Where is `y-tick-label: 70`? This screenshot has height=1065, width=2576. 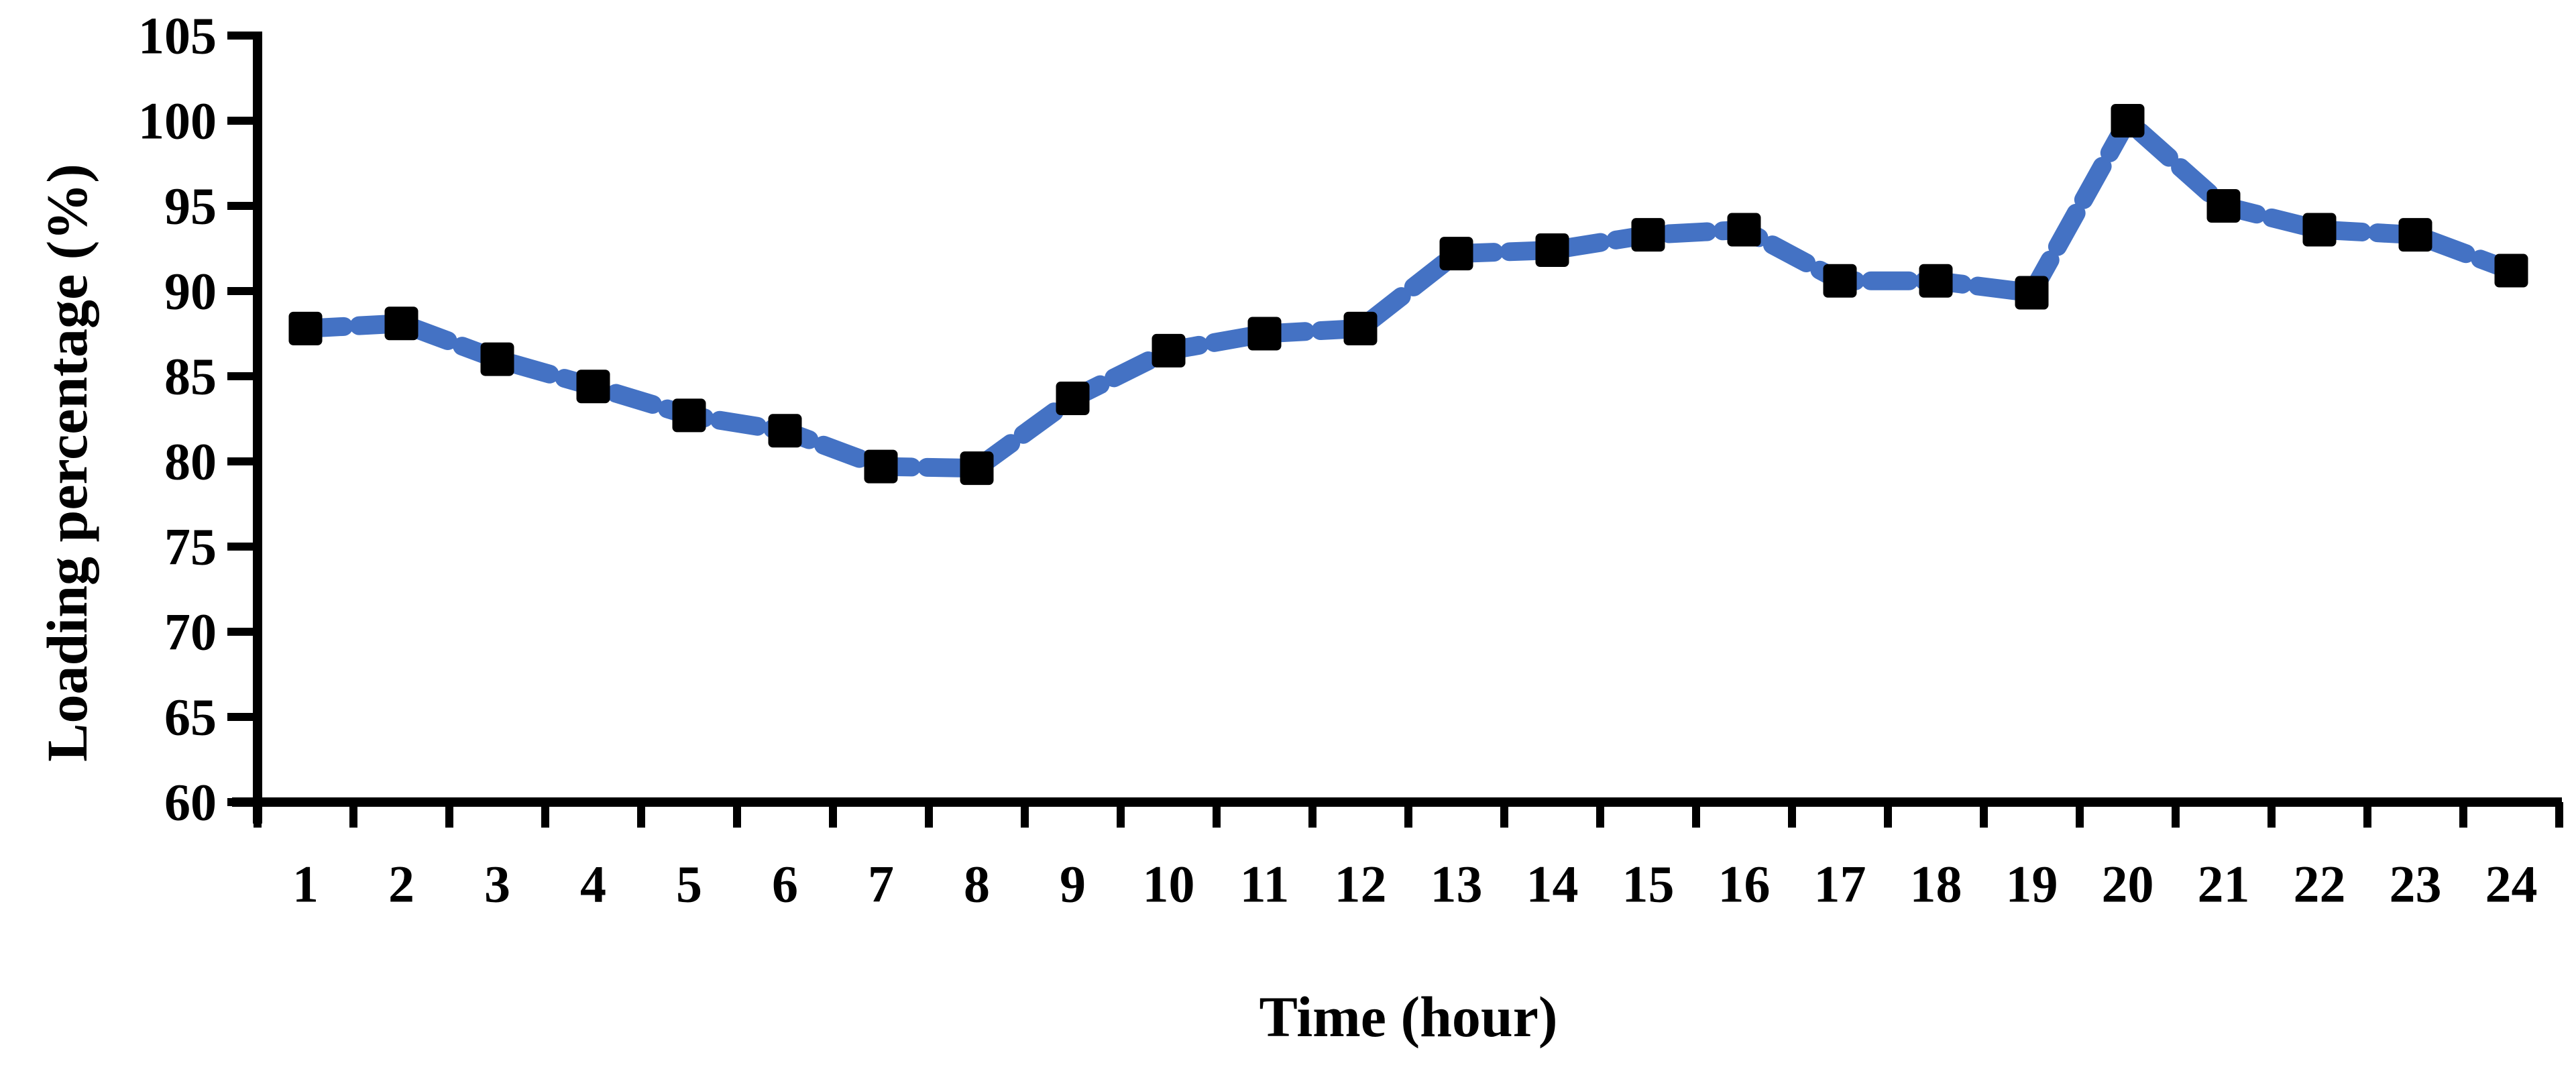
y-tick-label: 70 is located at coordinates (190, 632).